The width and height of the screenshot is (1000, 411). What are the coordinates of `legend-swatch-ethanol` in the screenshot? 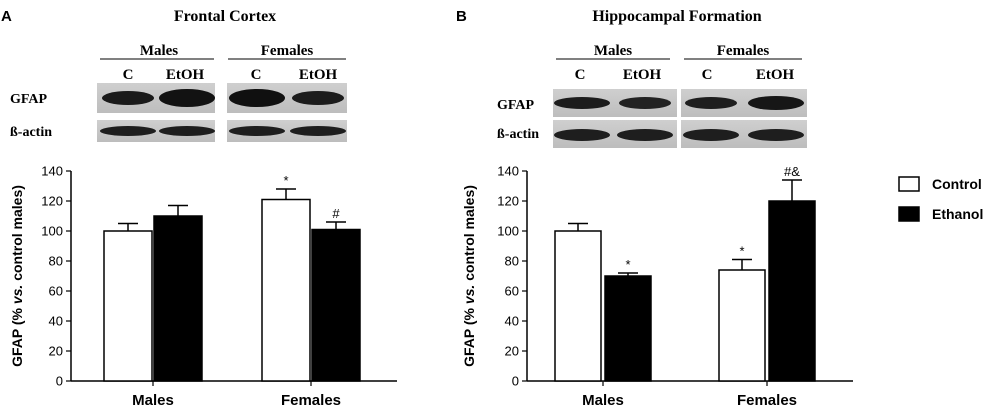 It's located at (909, 214).